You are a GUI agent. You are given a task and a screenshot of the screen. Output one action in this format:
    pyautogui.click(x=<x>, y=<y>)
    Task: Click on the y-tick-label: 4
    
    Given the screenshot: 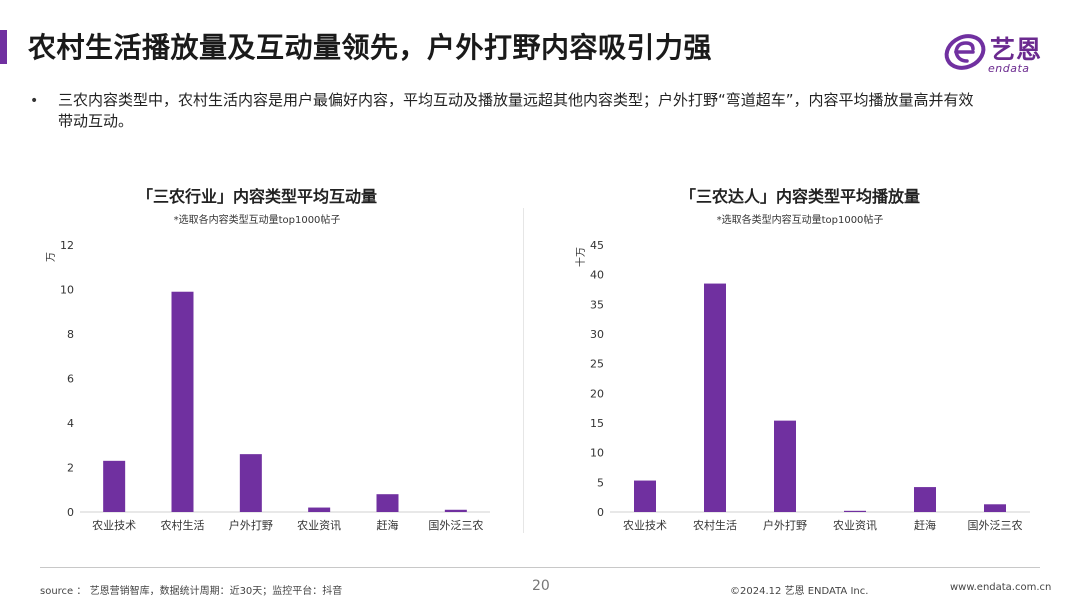 What is the action you would take?
    pyautogui.click(x=70, y=423)
    